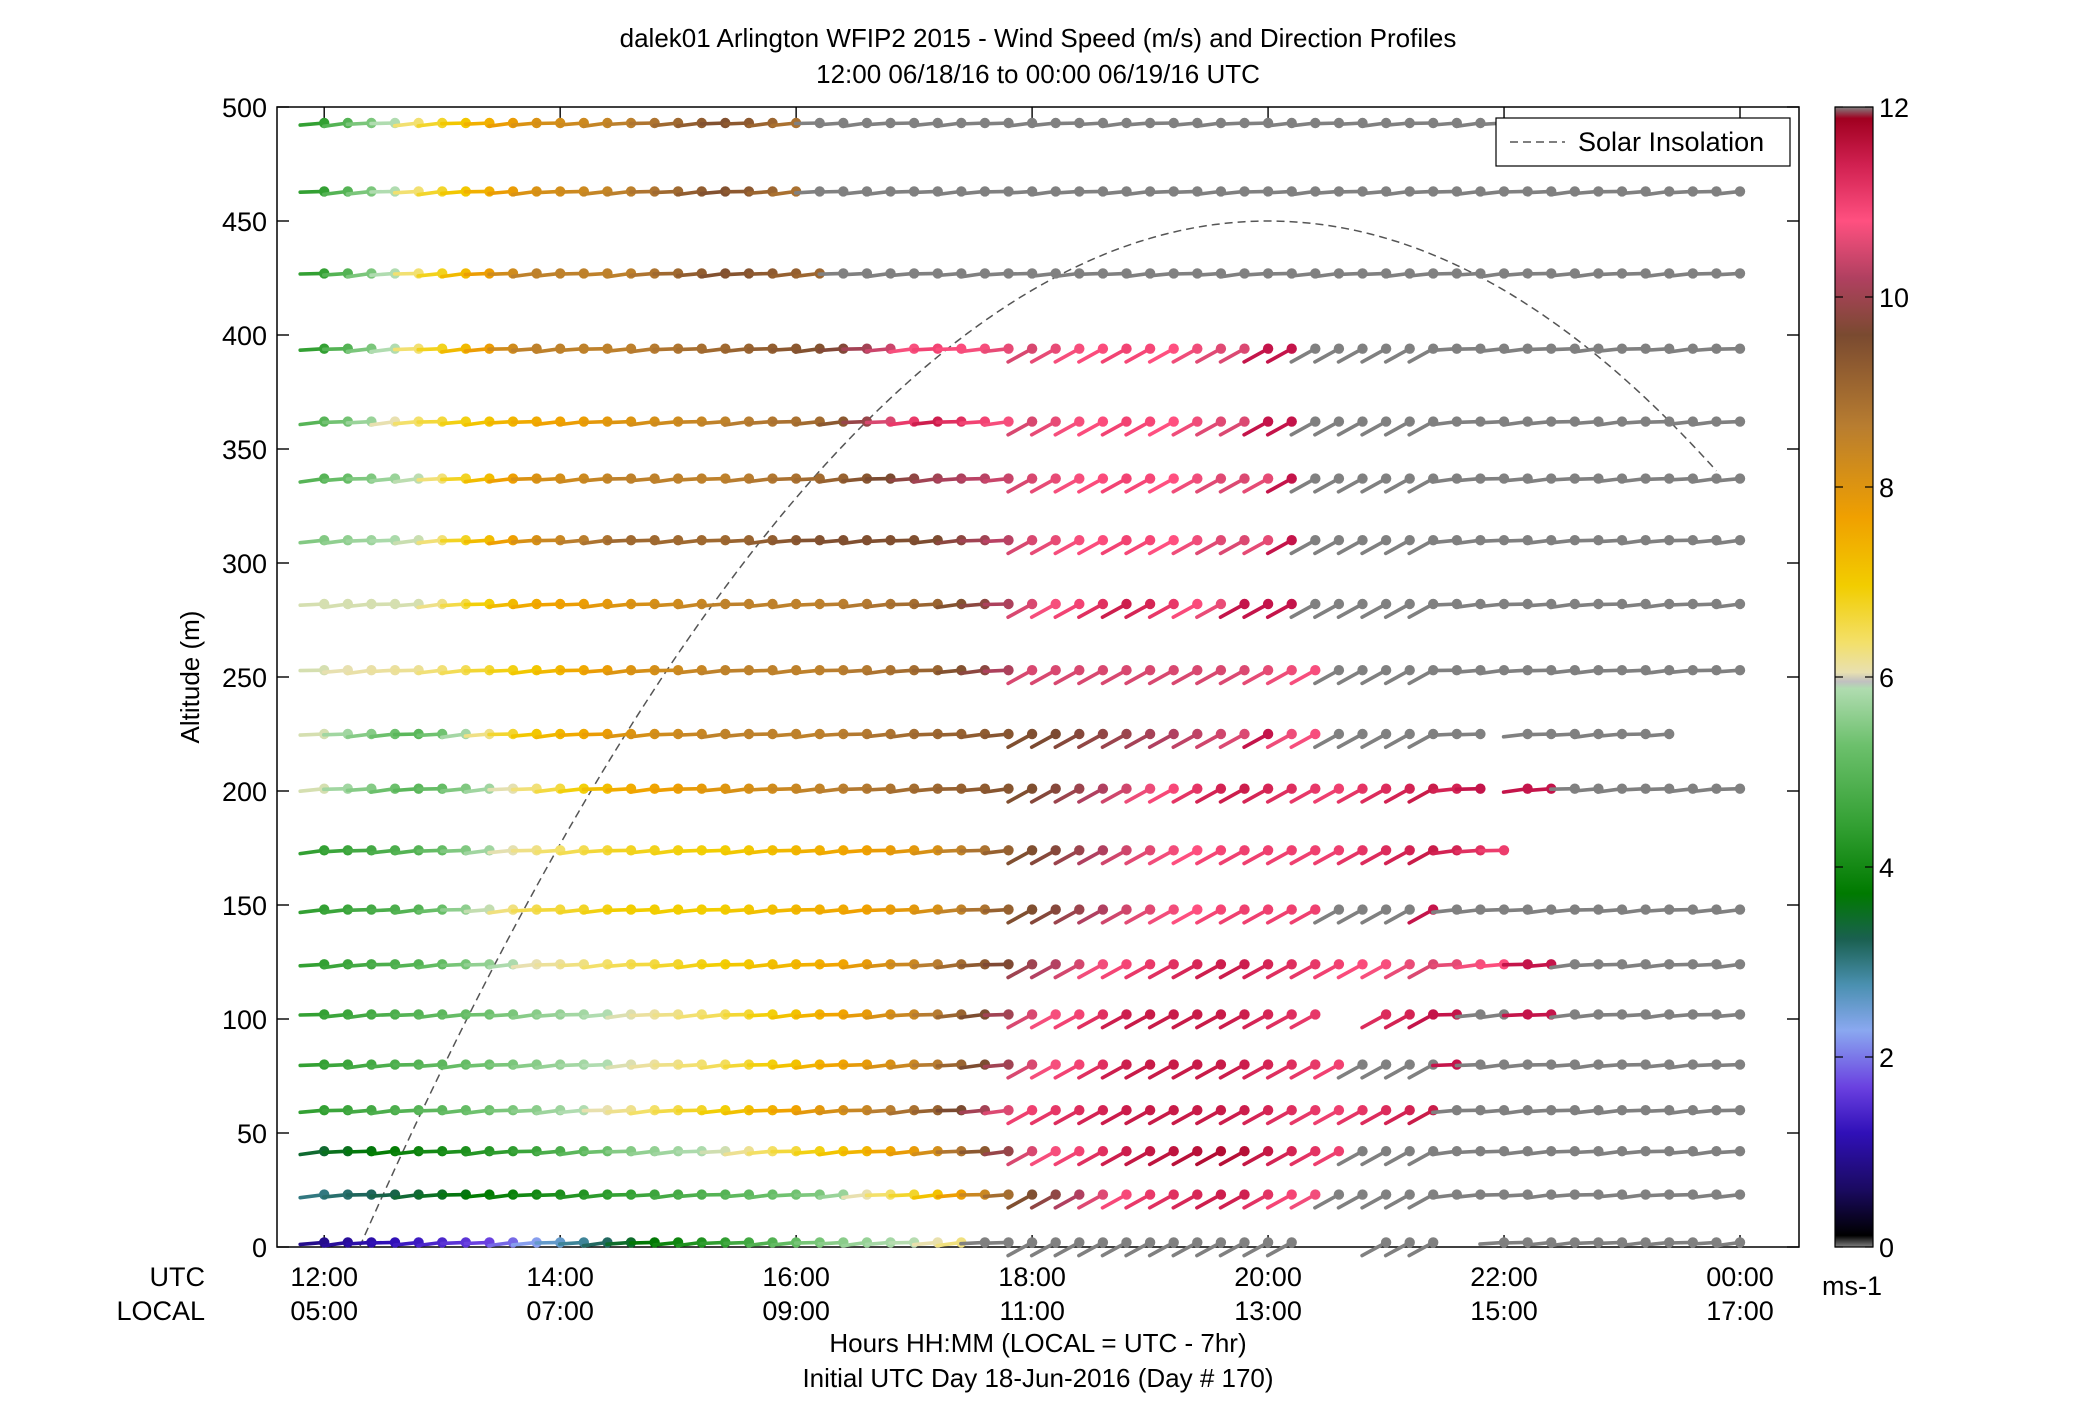  What do you see at coordinates (1740, 1277) in the screenshot?
I see `x-tick-label-utc: 00:00` at bounding box center [1740, 1277].